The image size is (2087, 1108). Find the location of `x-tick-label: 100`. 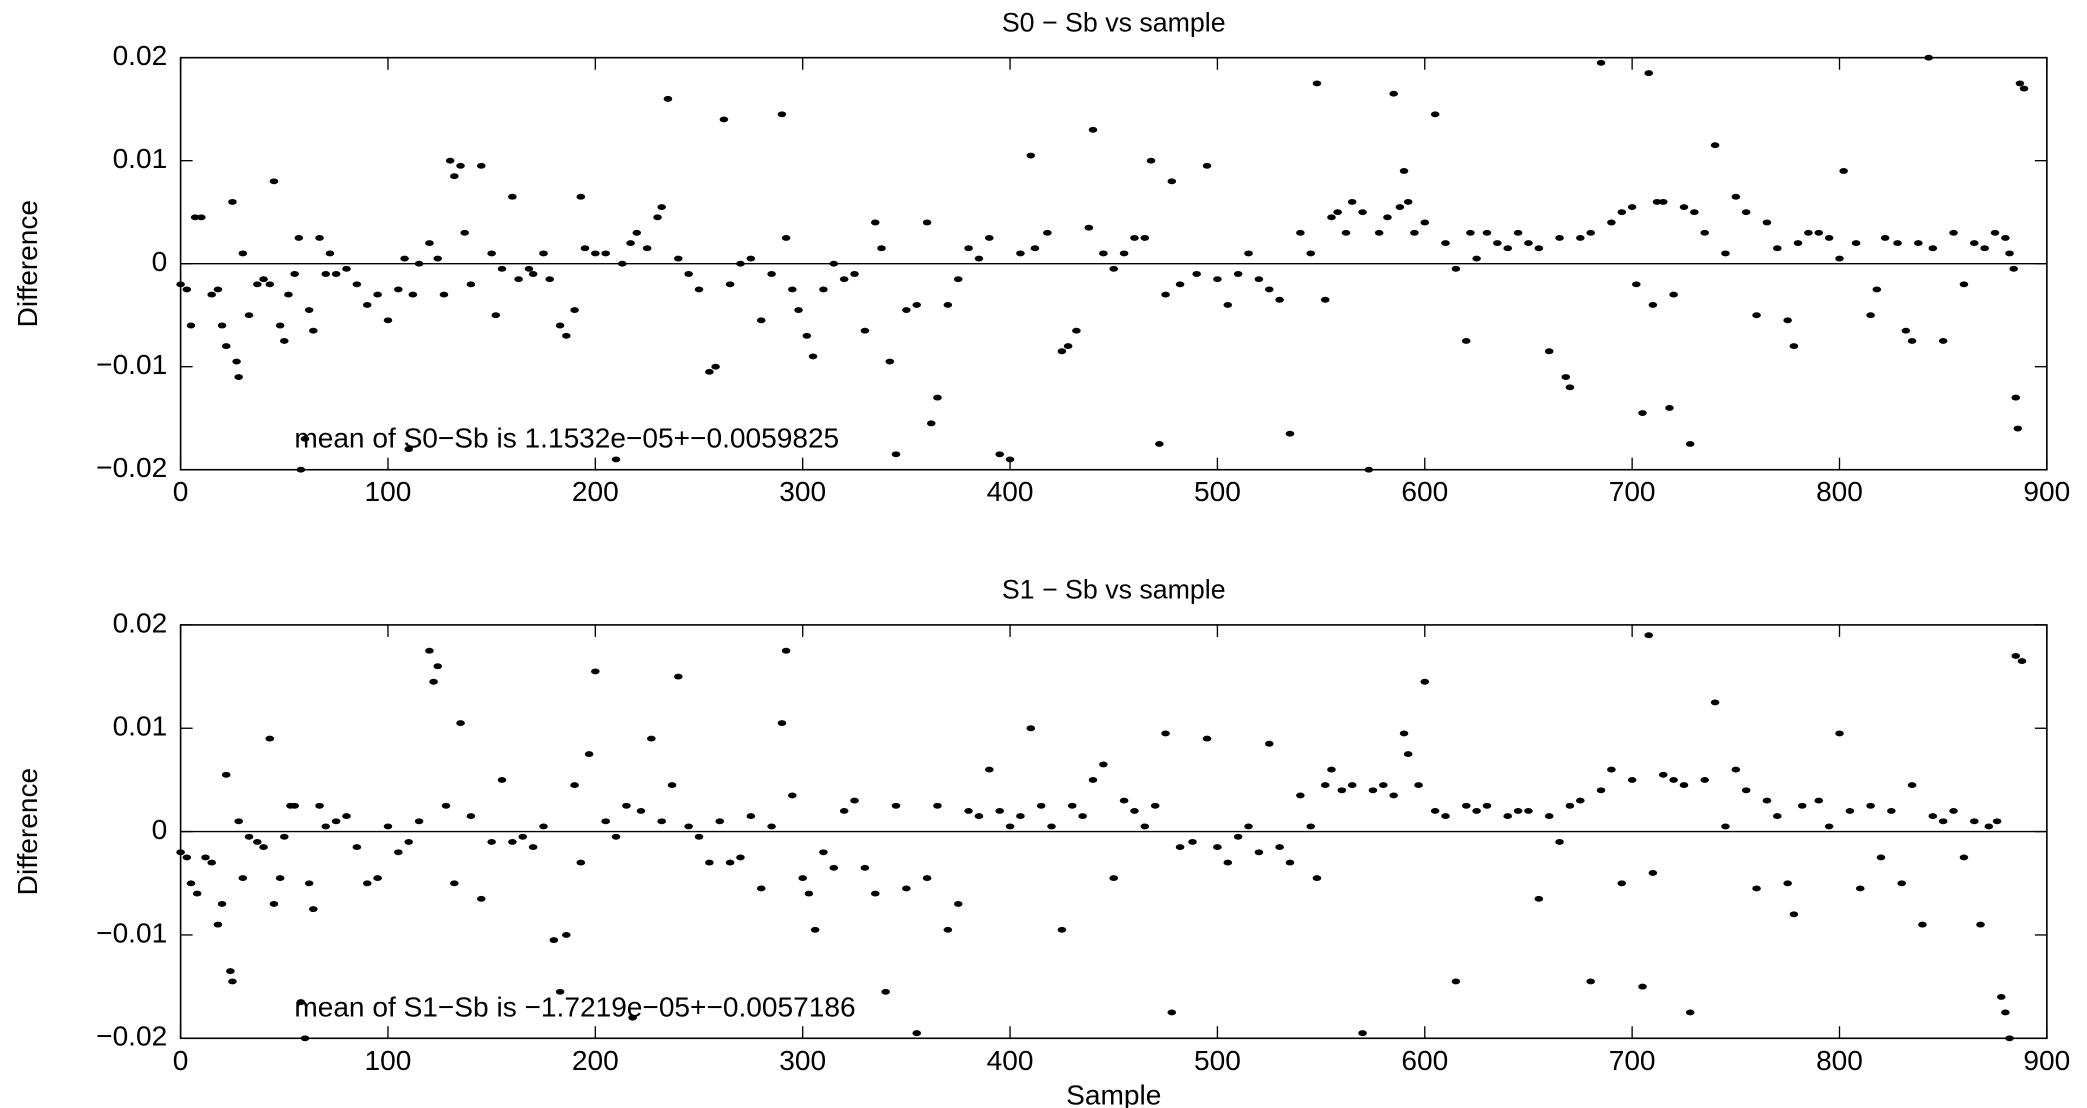

x-tick-label: 100 is located at coordinates (388, 491).